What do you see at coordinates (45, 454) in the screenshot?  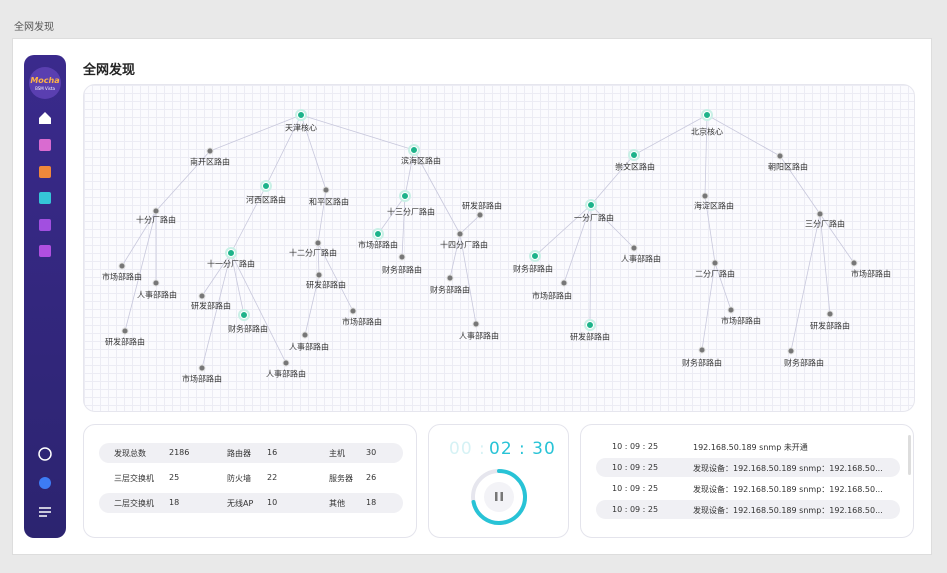 I see `nav-settings` at bounding box center [45, 454].